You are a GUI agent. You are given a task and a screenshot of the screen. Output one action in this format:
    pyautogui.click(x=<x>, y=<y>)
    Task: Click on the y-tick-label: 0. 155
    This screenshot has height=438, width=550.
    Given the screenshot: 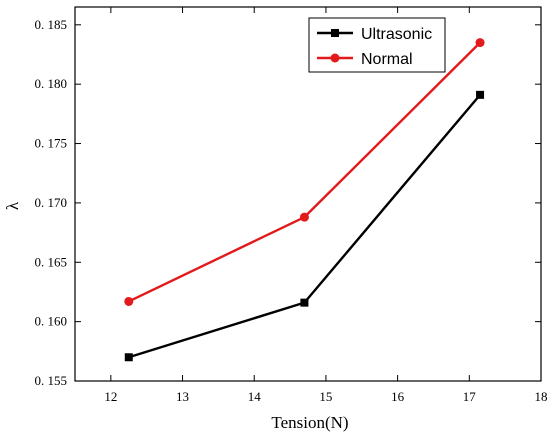 What is the action you would take?
    pyautogui.click(x=51, y=380)
    